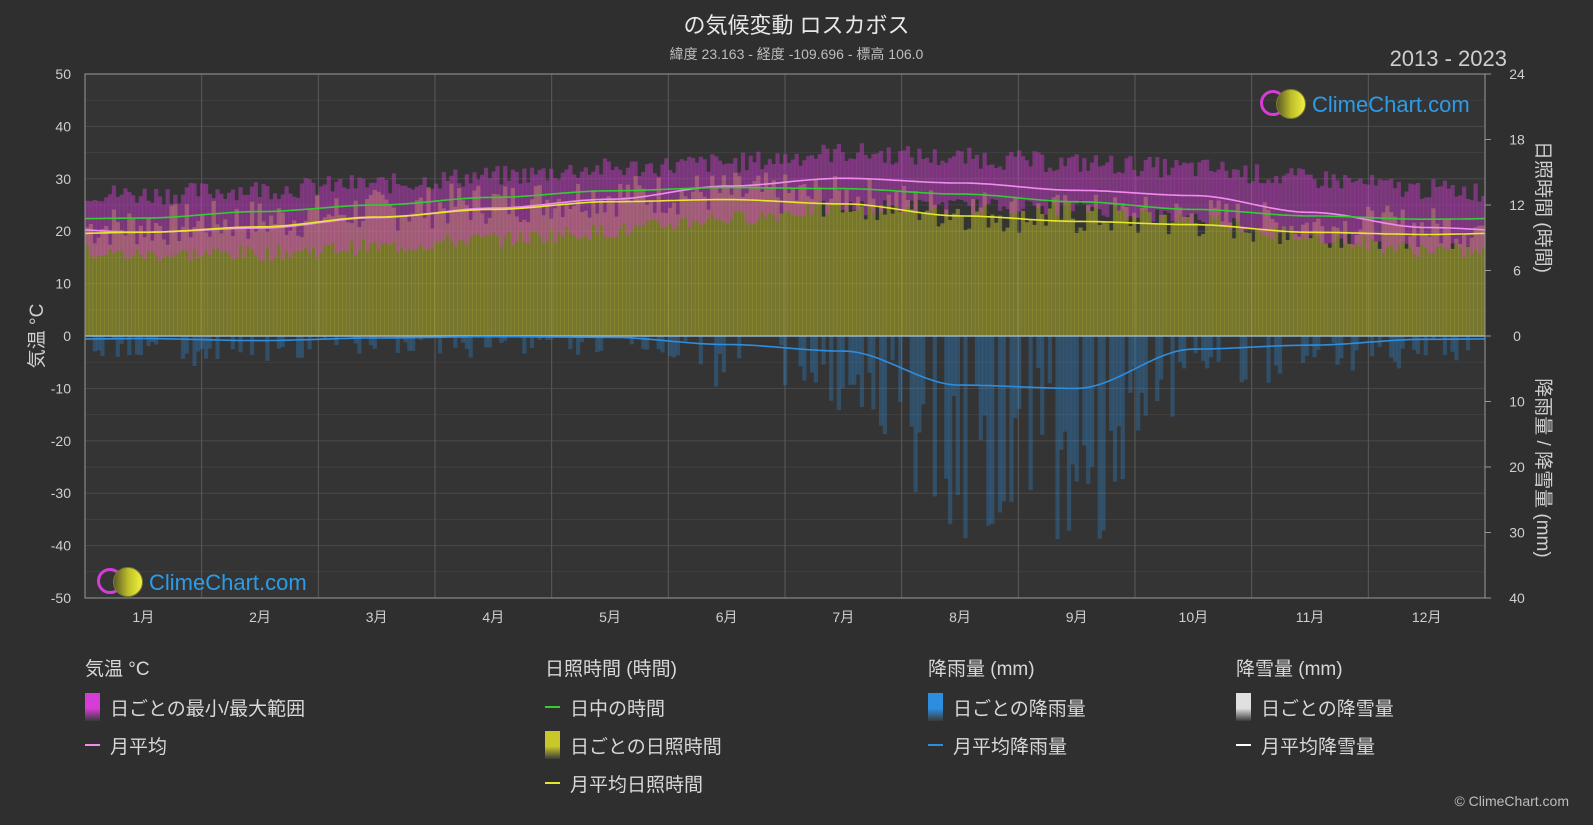 Image resolution: width=1593 pixels, height=825 pixels. What do you see at coordinates (1315, 707) in the screenshot?
I see `legend-item: 日ごとの降雪量` at bounding box center [1315, 707].